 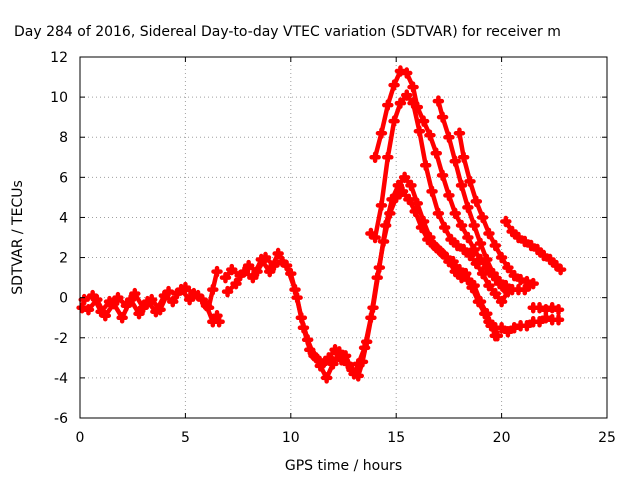 What do you see at coordinates (61, 379) in the screenshot?
I see `y-tick-label: -4` at bounding box center [61, 379].